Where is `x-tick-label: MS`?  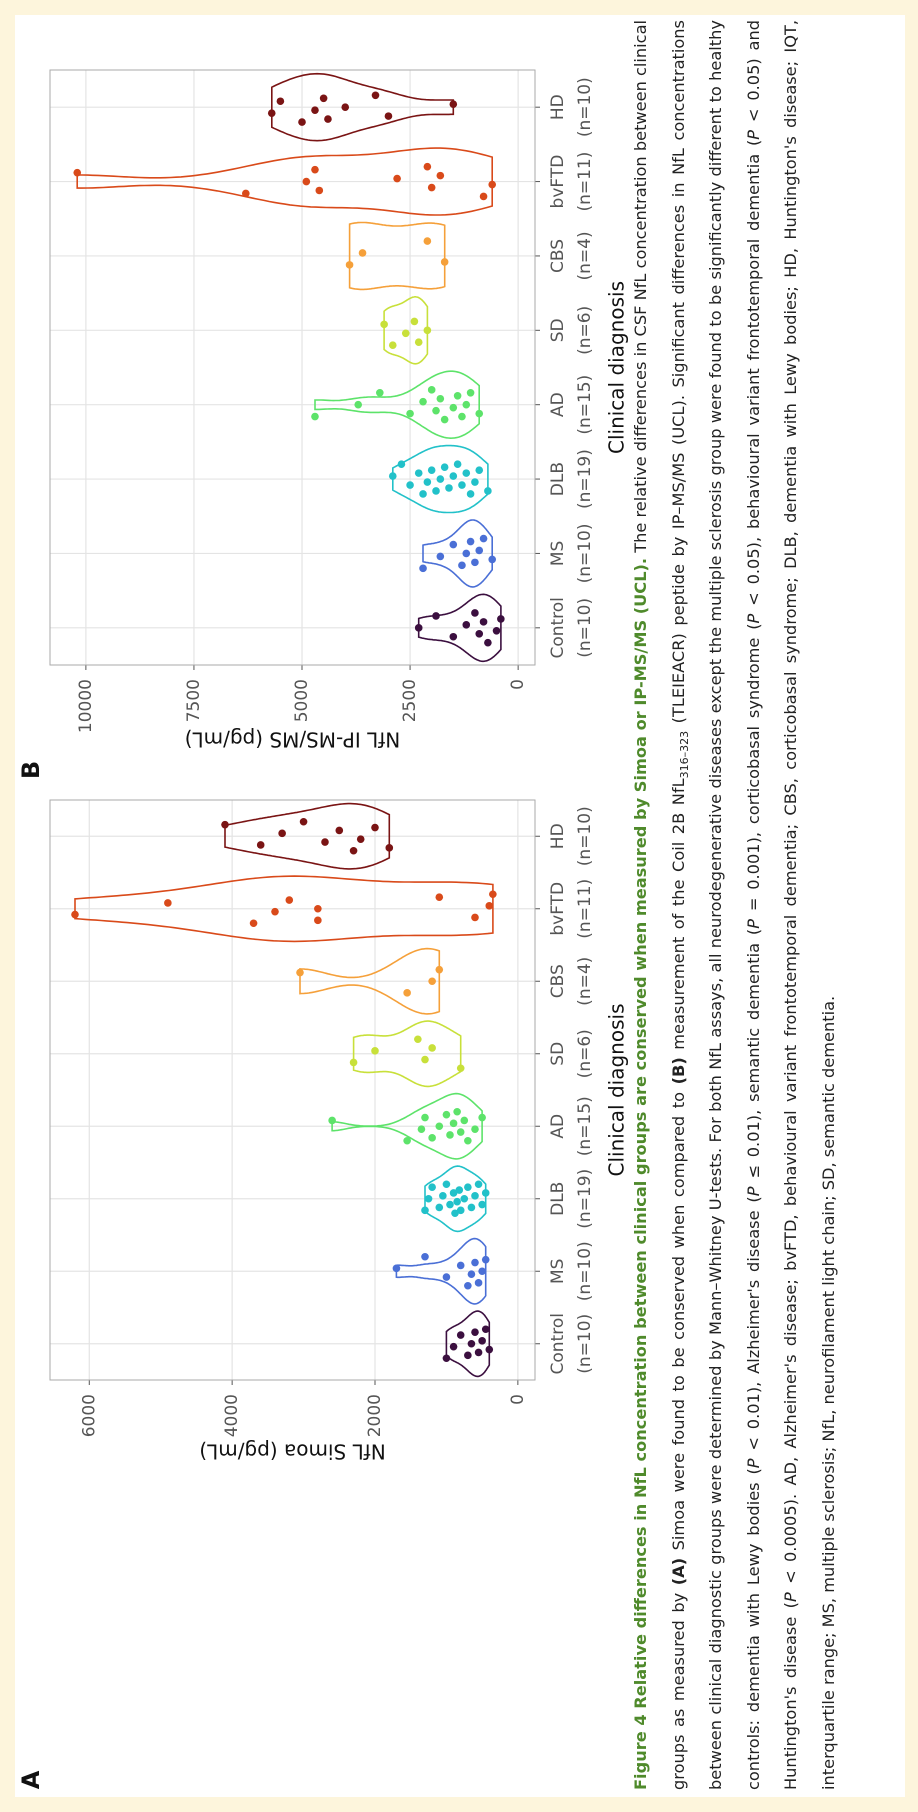
x-tick-label: MS is located at coordinates (558, 553).